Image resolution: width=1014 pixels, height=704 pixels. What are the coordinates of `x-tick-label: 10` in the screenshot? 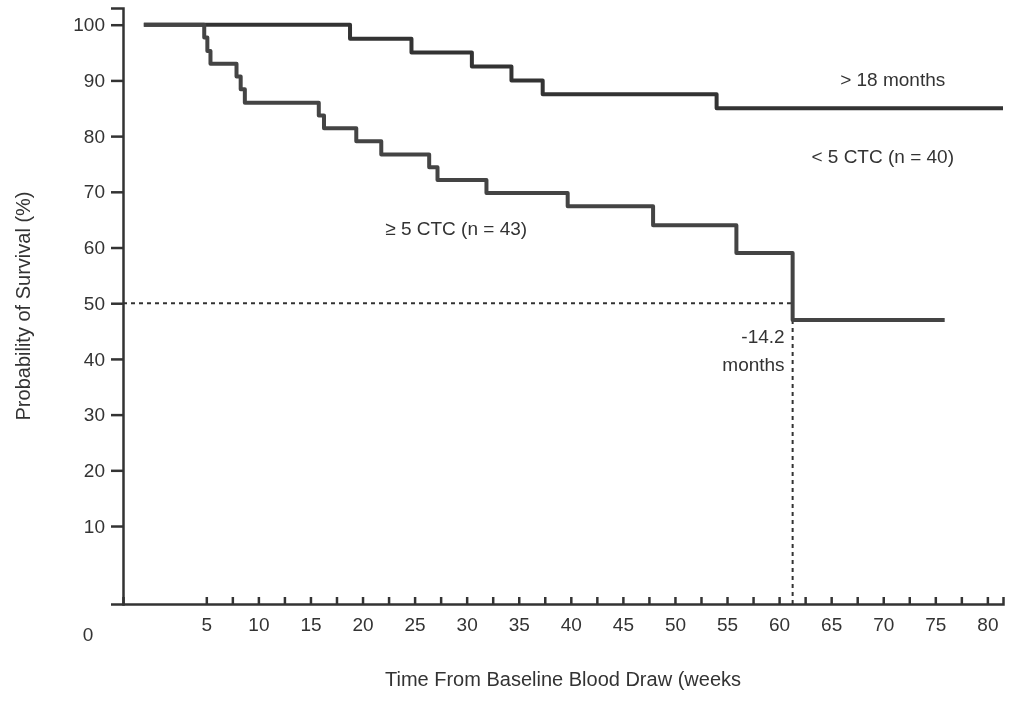 It's located at (259, 625).